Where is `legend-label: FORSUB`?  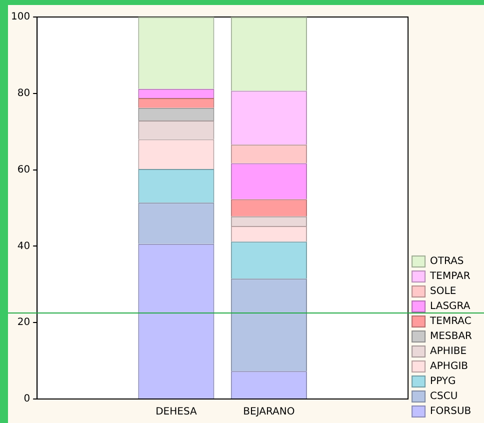
legend-label: FORSUB is located at coordinates (451, 412).